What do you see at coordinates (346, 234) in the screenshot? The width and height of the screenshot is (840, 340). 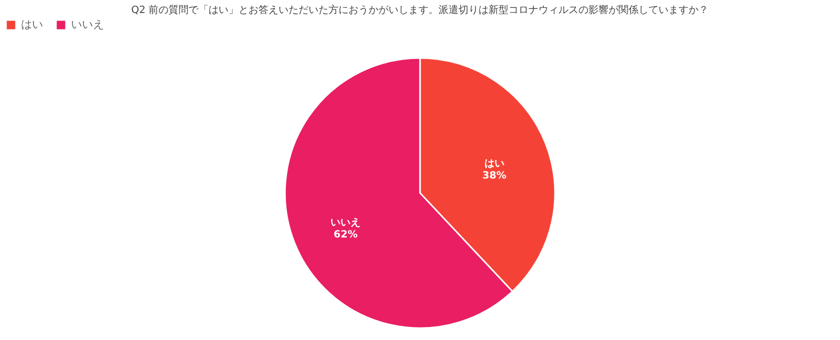 I see `data-label: 62%` at bounding box center [346, 234].